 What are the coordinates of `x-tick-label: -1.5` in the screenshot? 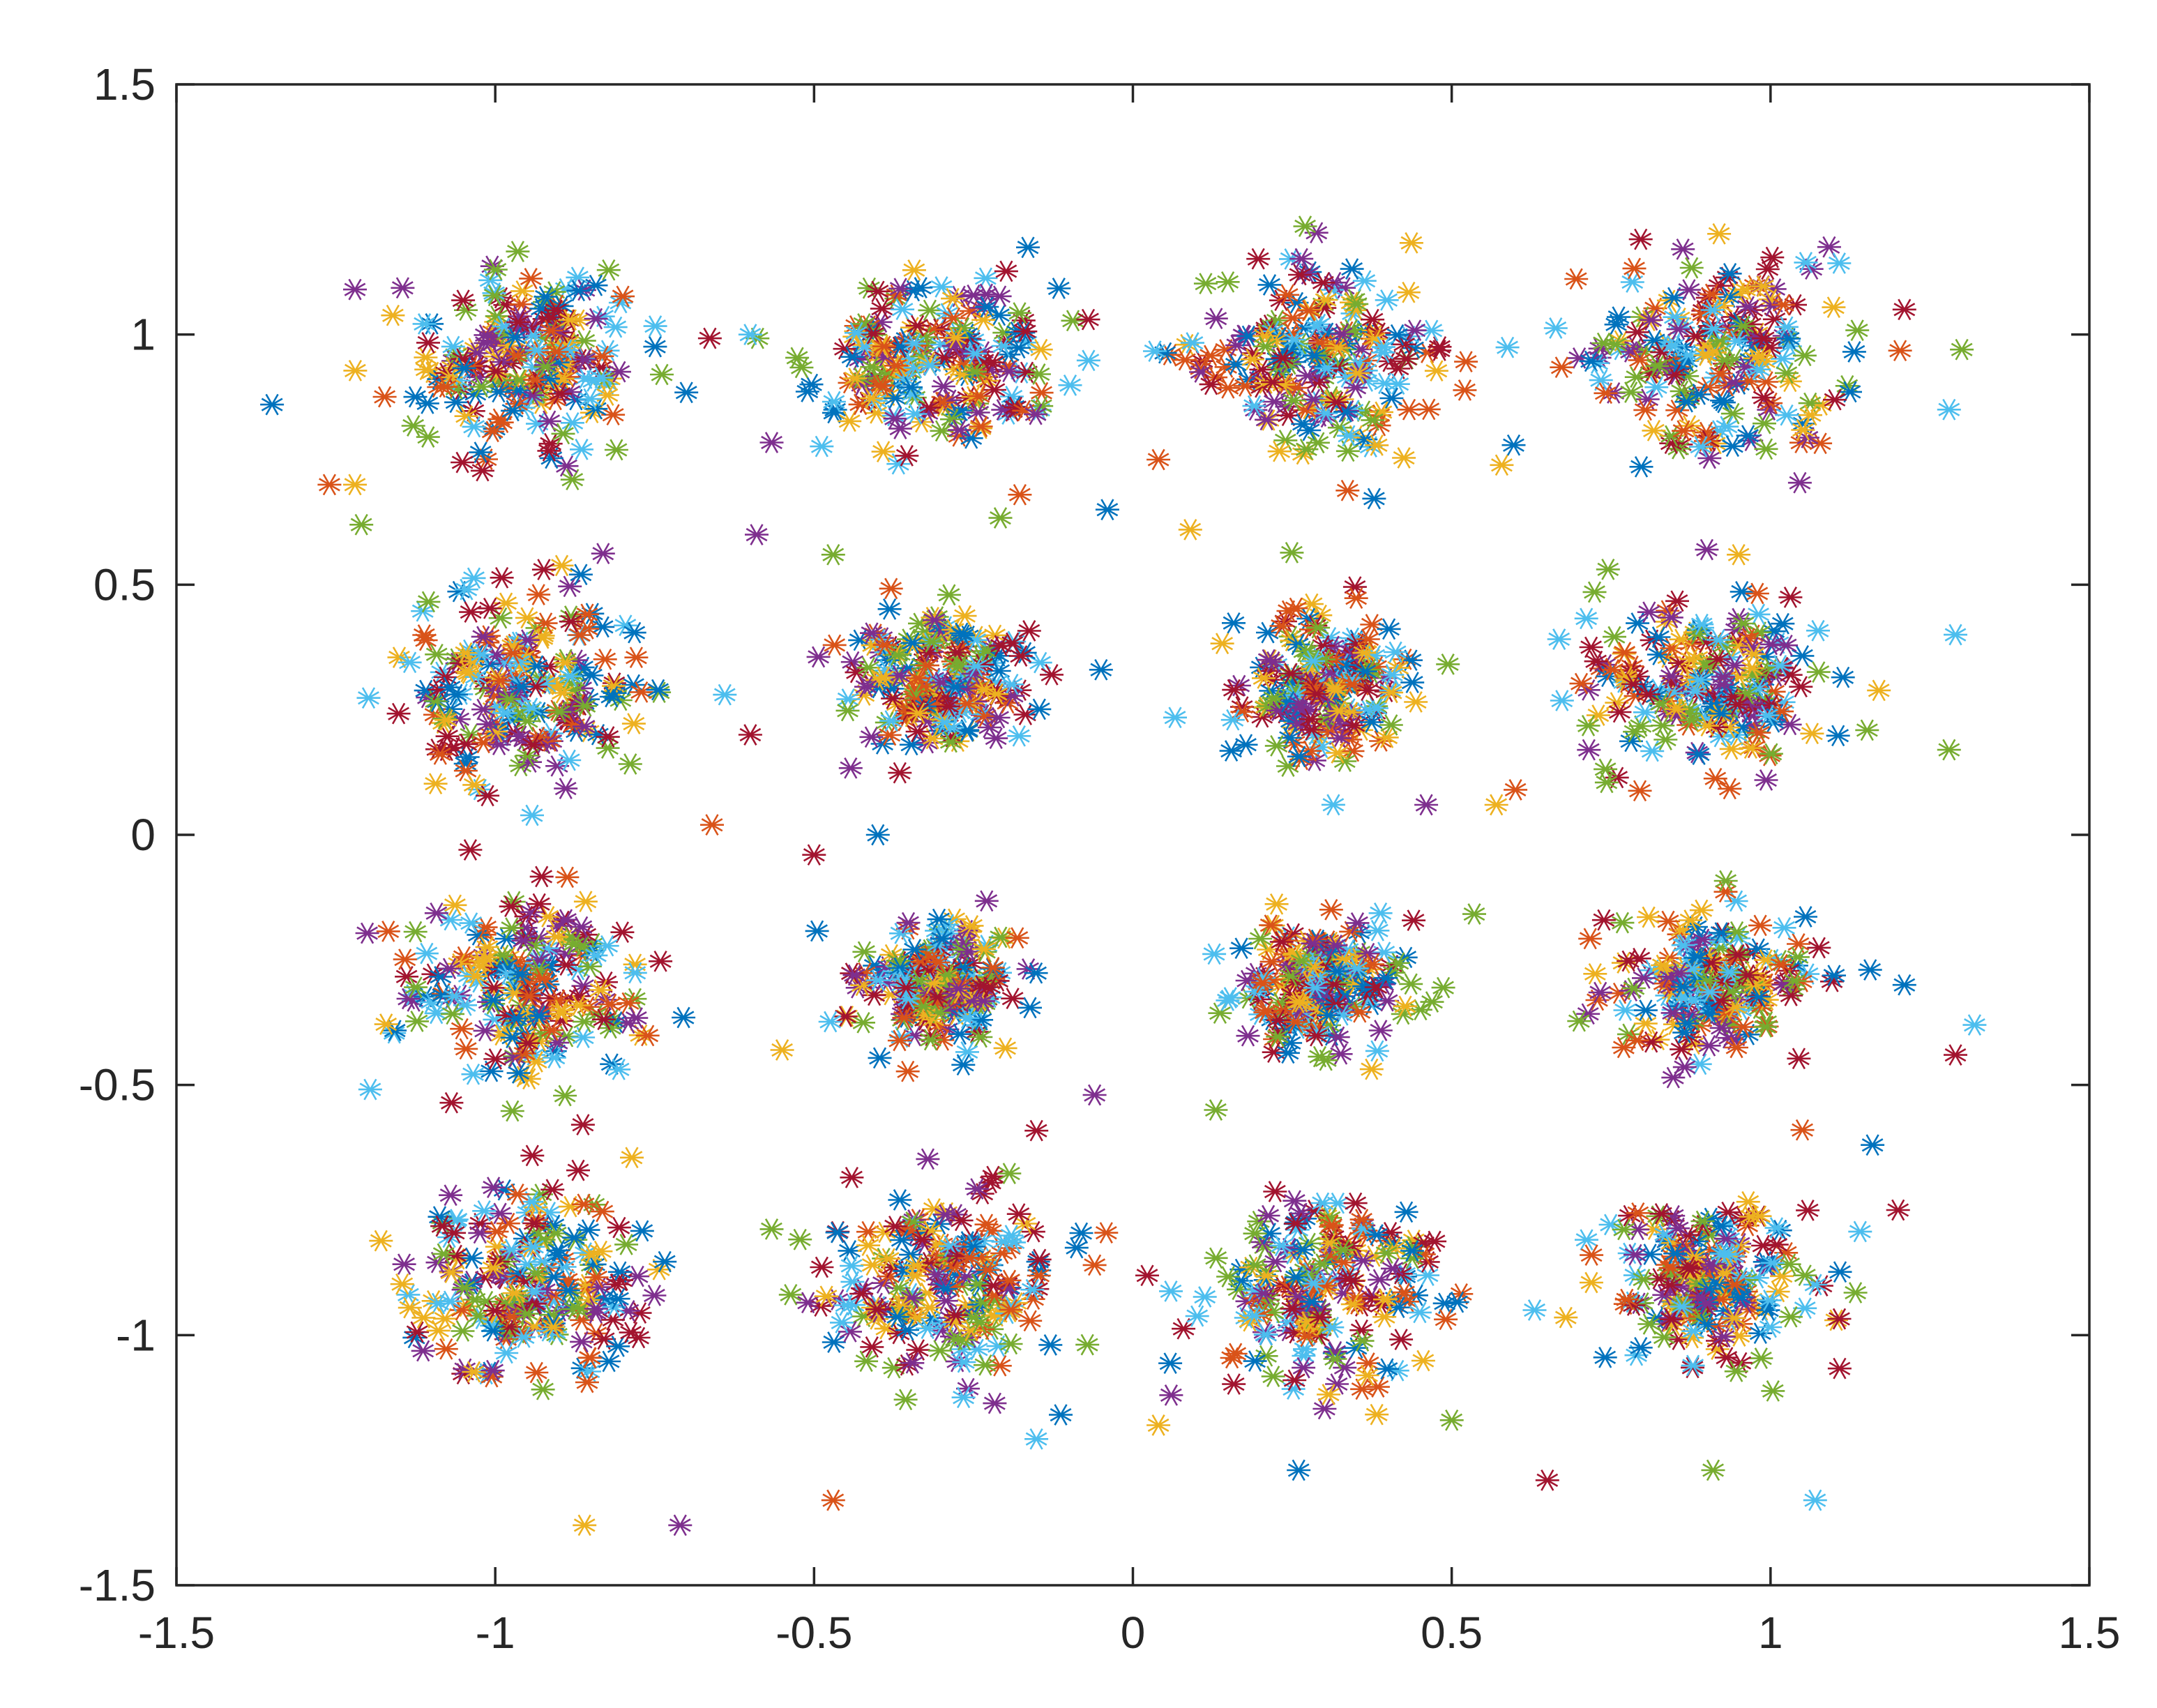 It's located at (177, 1633).